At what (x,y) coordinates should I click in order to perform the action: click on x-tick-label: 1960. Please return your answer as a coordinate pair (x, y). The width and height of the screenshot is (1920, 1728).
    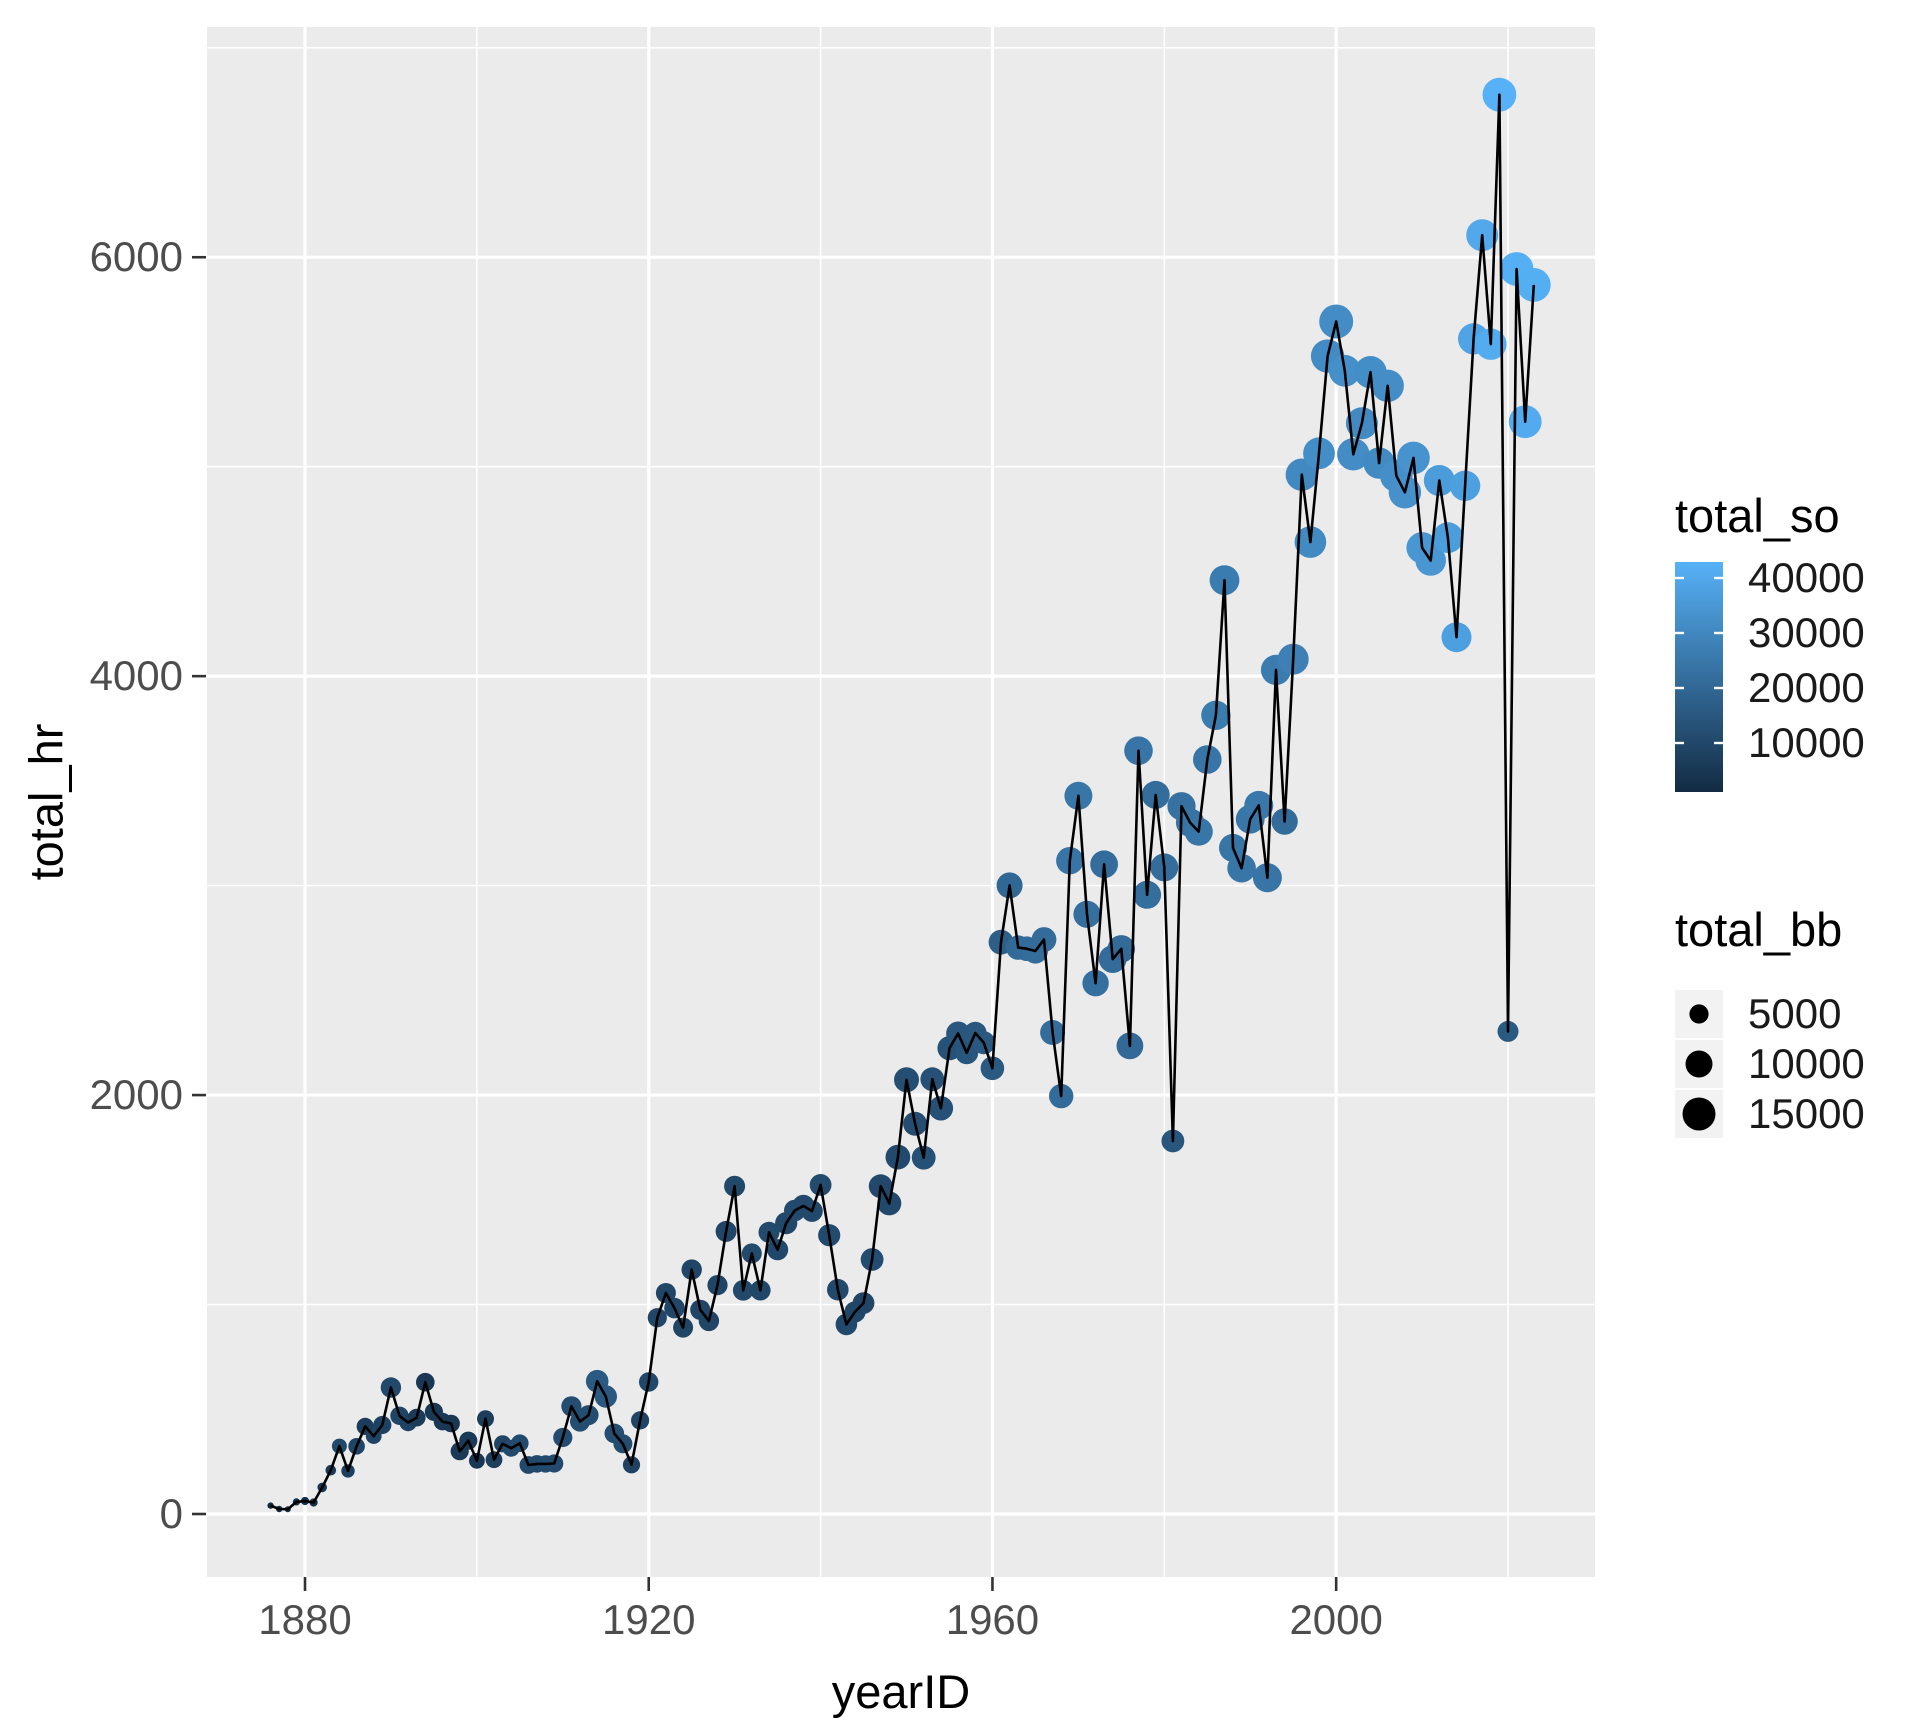
    Looking at the image, I should click on (992, 1619).